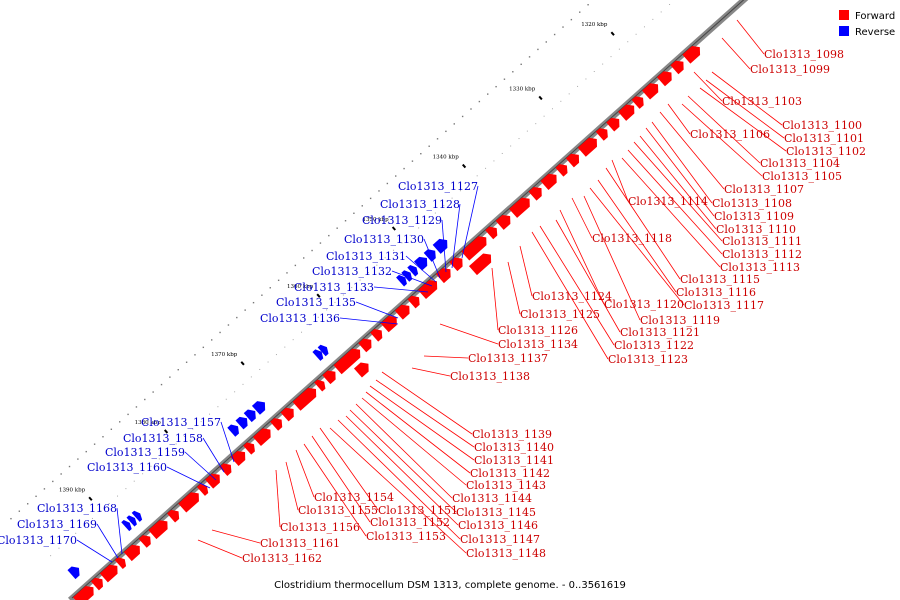  Describe the element at coordinates (181, 422) in the screenshot. I see `gene-label: Clo1313_1157` at that location.